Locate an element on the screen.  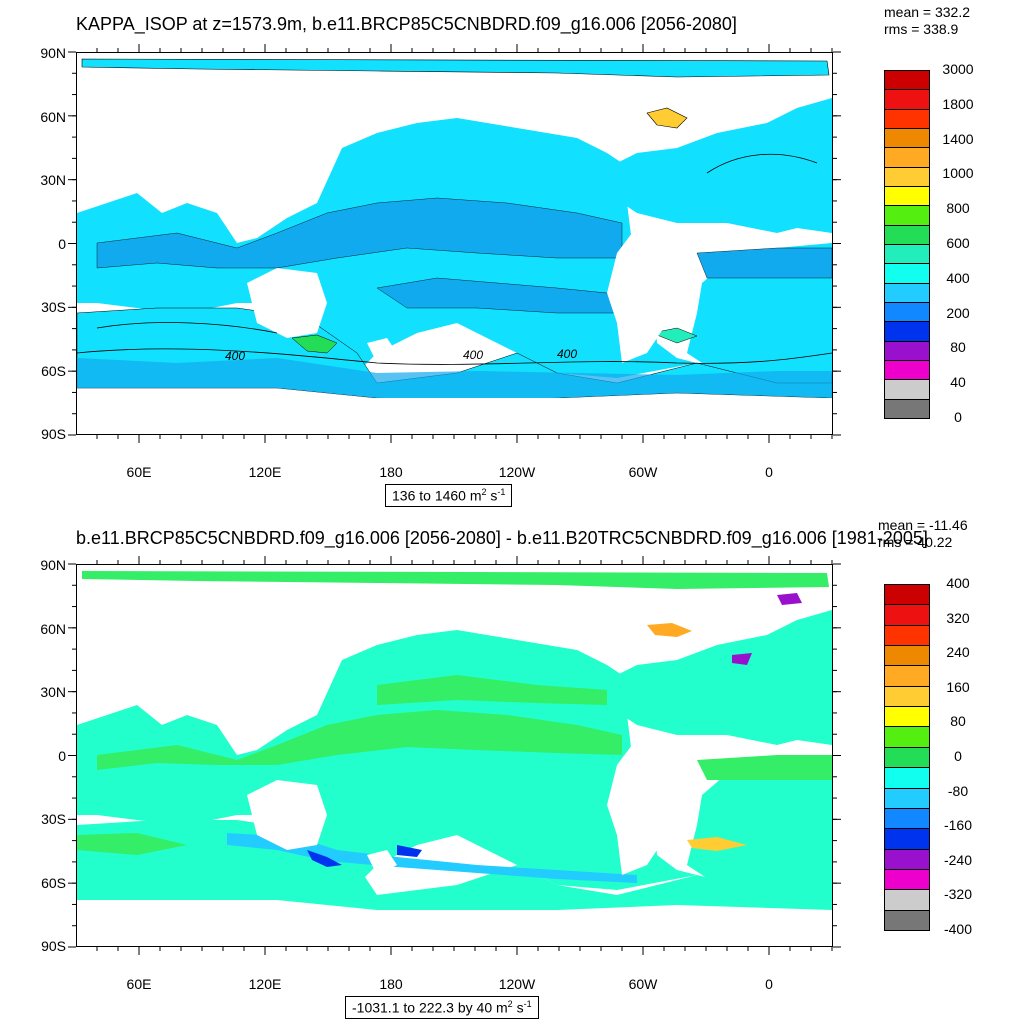
panel1-colorbar-label: 0 is located at coordinates (958, 417).